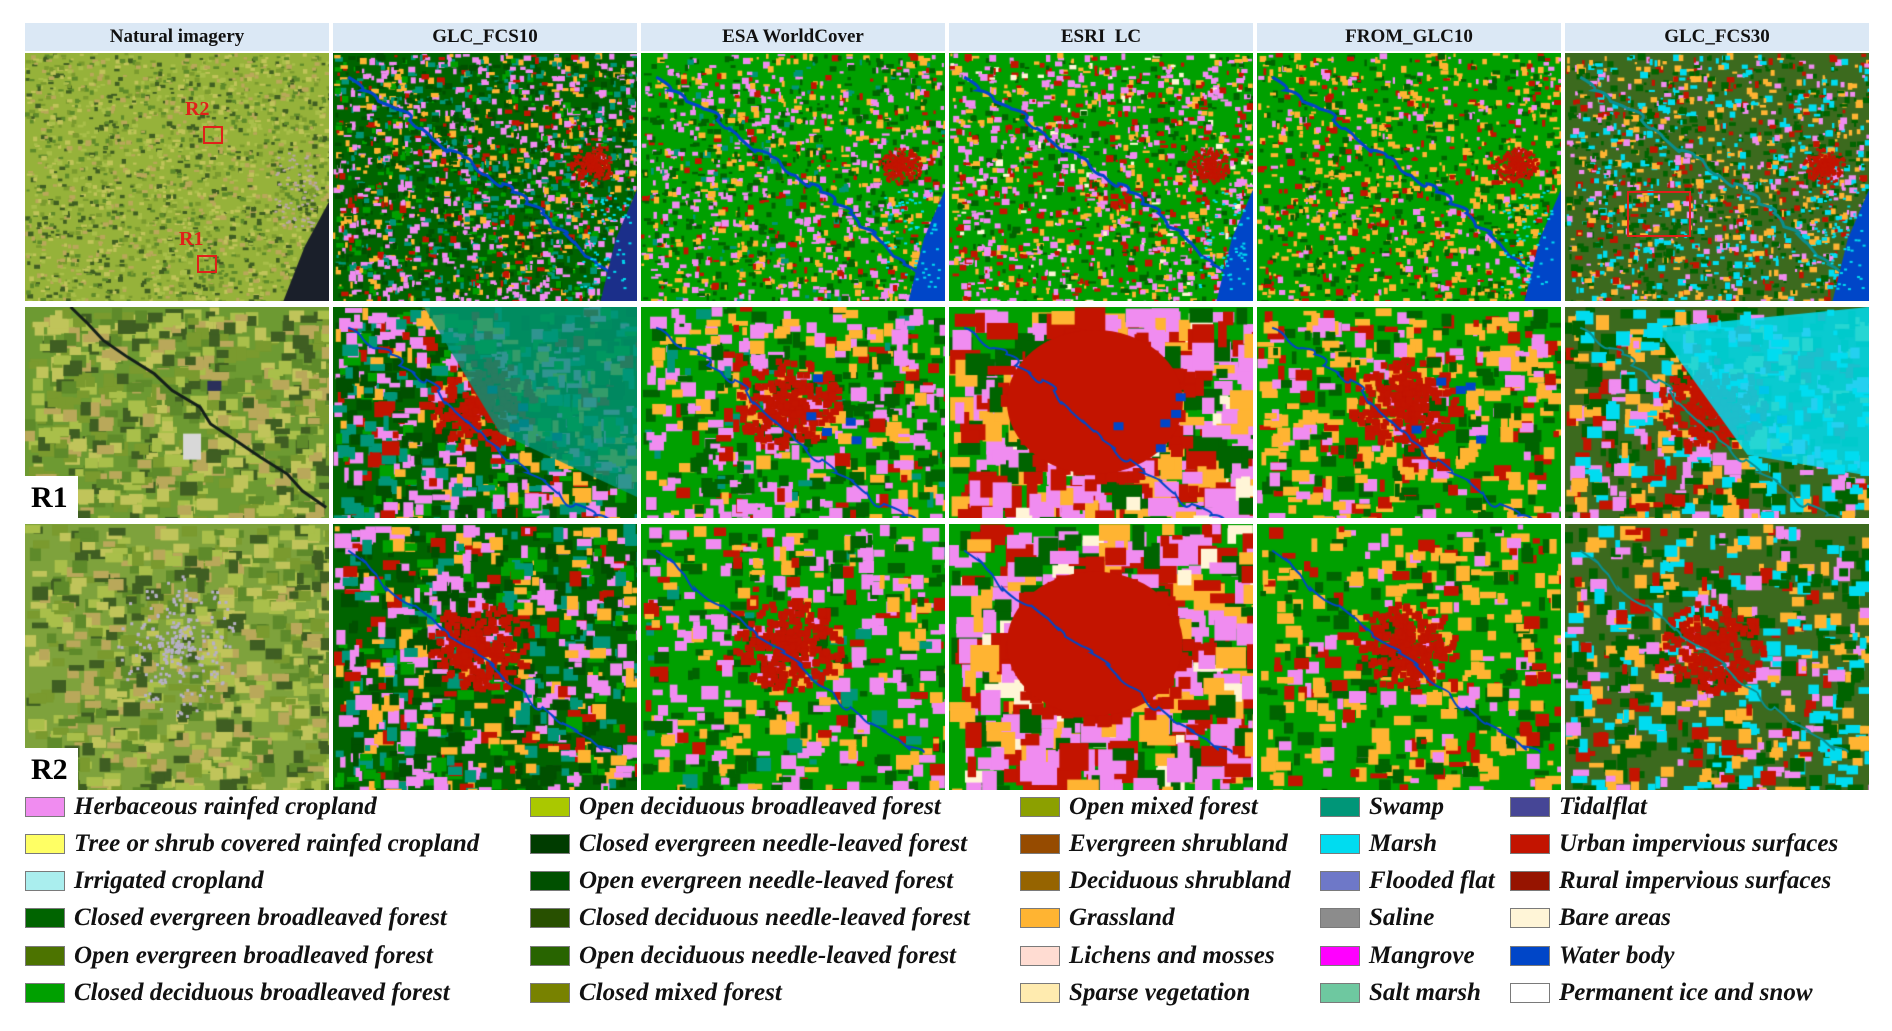  What do you see at coordinates (793, 177) in the screenshot?
I see `overview-esa-worldcover-map` at bounding box center [793, 177].